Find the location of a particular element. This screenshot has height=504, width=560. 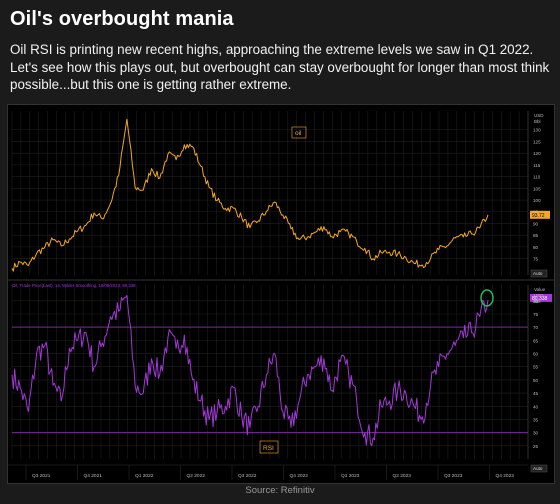

rsi-y-tick-label: 35 is located at coordinates (536, 419).